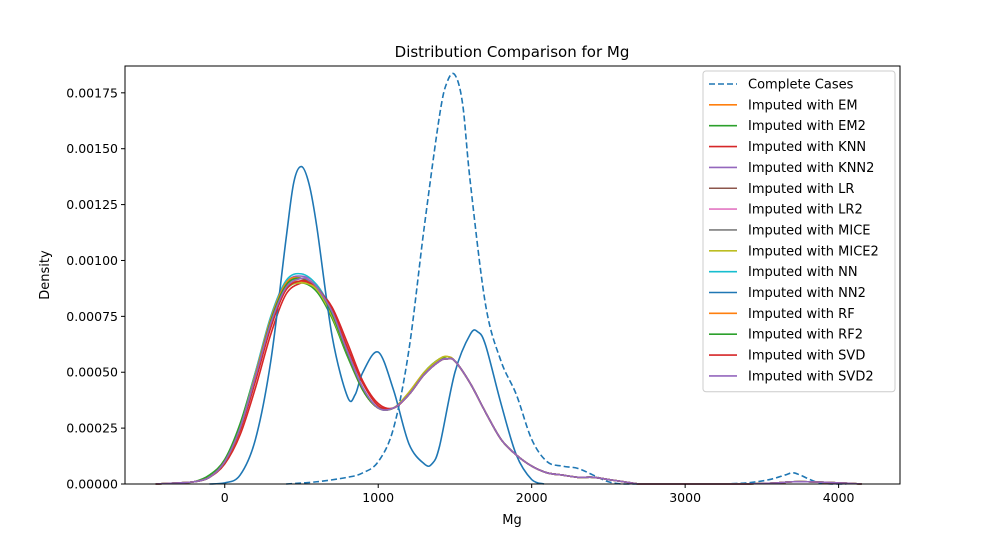  I want to click on x-tick-label: 1000, so click(378, 497).